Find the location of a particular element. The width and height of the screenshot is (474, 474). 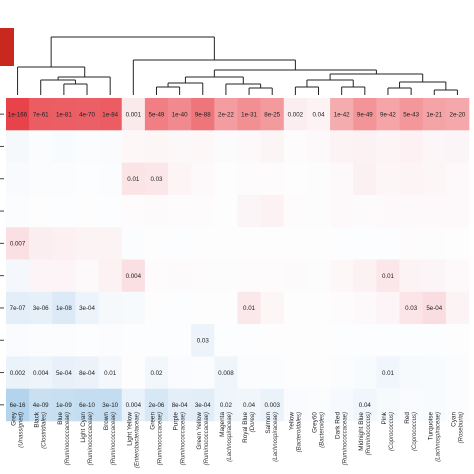

column-label: Light Yellow (Enterobacteriaceae) is located at coordinates (133, 440).